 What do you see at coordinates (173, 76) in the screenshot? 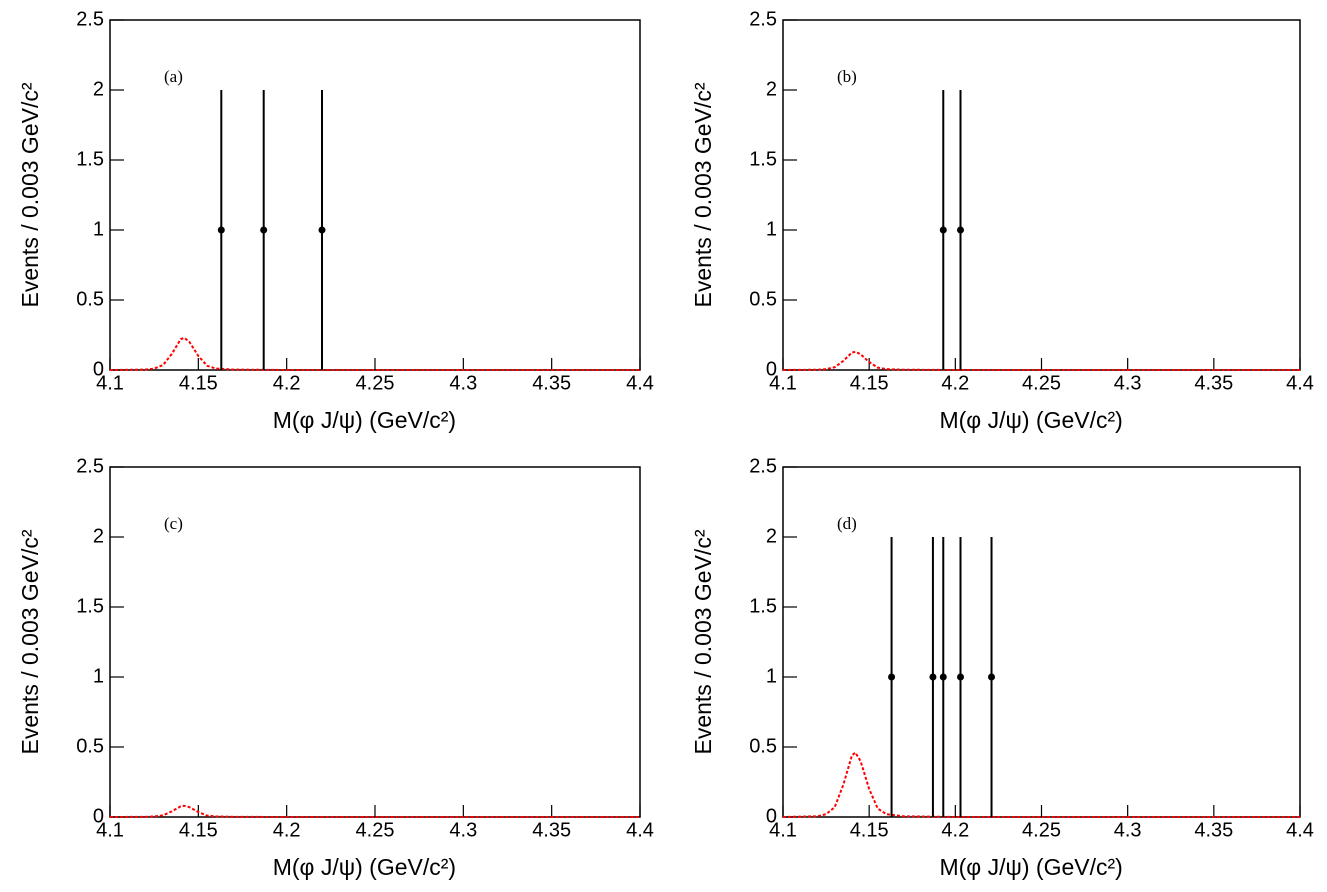
I see `panel-label: (a)` at bounding box center [173, 76].